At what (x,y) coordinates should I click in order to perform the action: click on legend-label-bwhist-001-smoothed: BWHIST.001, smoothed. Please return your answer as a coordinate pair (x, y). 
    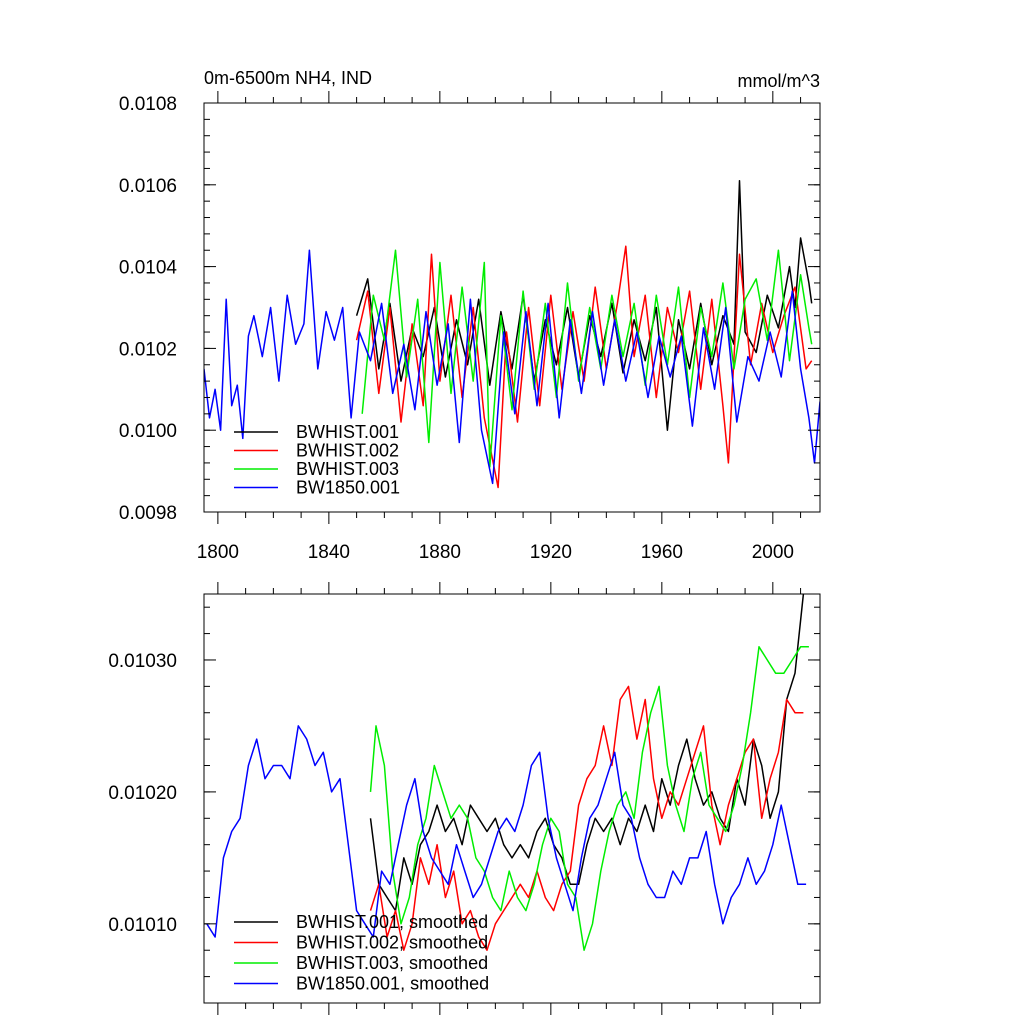
    Looking at the image, I should click on (392, 922).